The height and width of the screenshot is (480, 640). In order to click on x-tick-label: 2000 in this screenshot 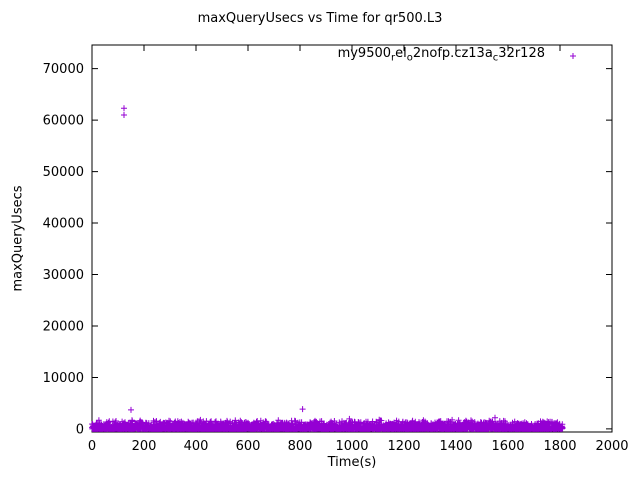, I will do `click(611, 446)`.